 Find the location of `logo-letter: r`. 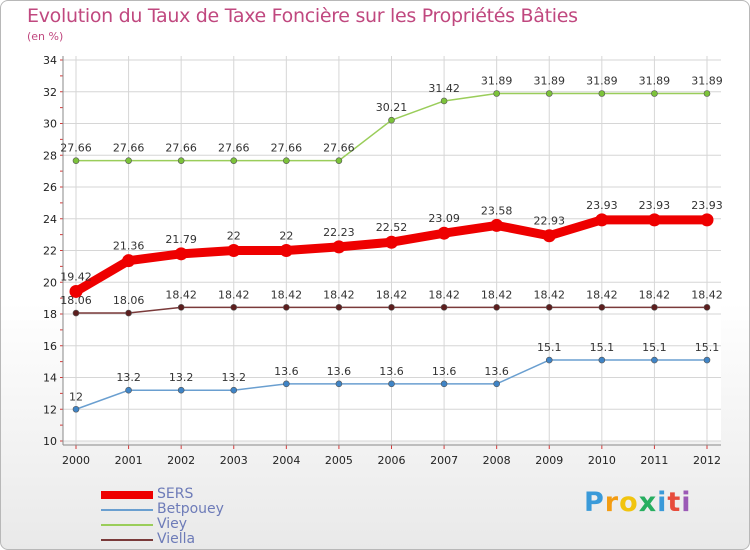

logo-letter: r is located at coordinates (612, 502).